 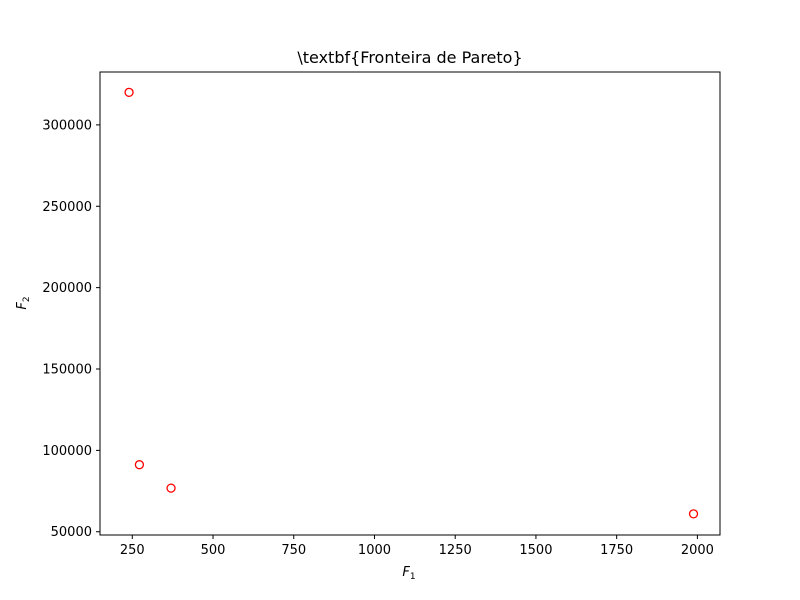 What do you see at coordinates (455, 550) in the screenshot?
I see `x-tick-label: 1250` at bounding box center [455, 550].